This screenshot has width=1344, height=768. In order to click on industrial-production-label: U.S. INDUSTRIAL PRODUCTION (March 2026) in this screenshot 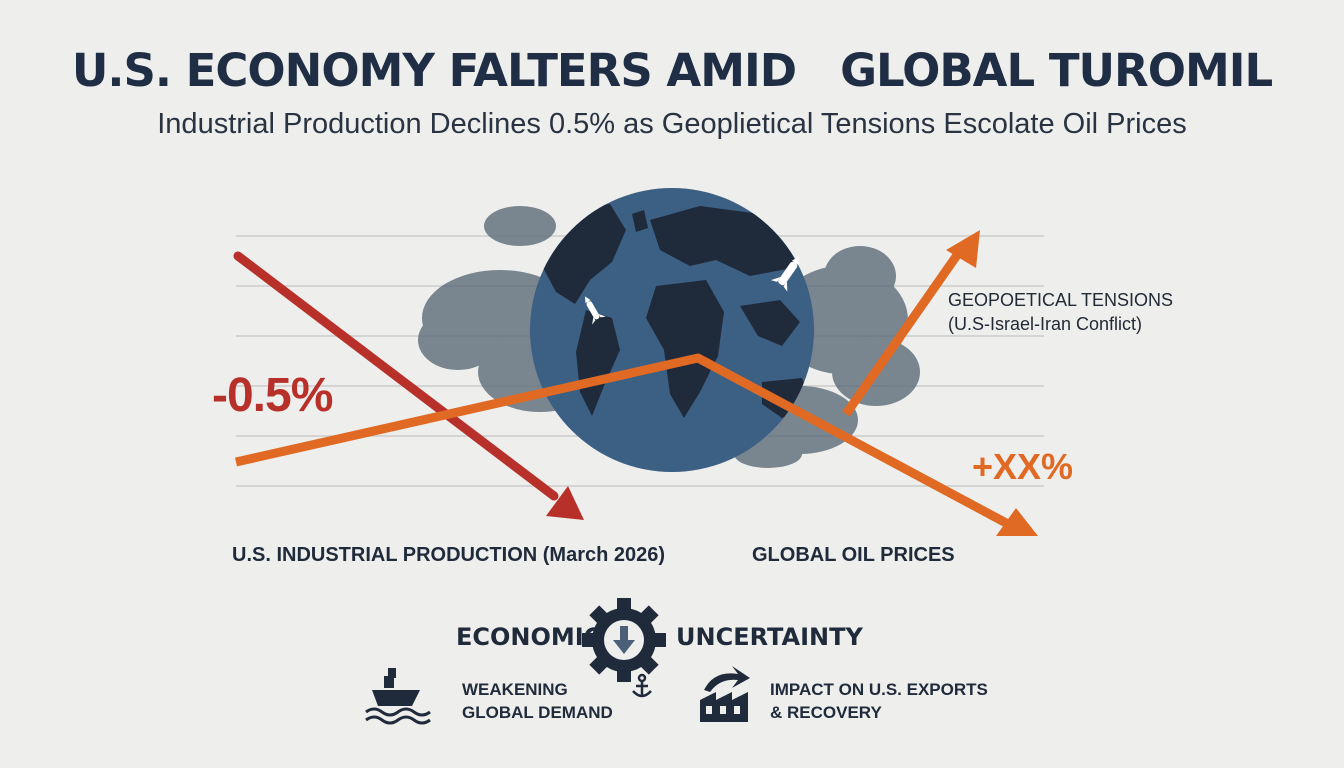, I will do `click(449, 555)`.